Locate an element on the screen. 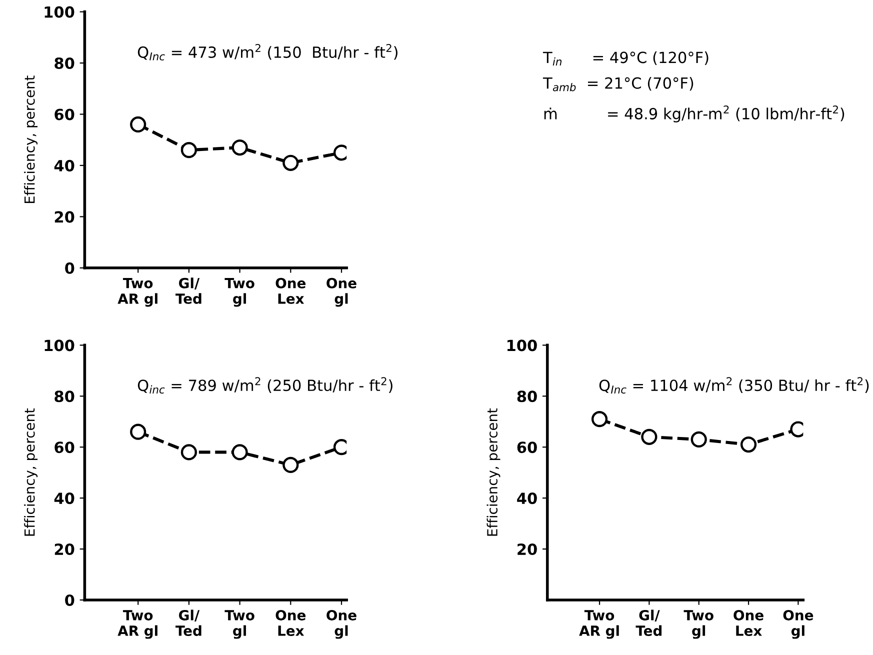  annotation: Q$_{inc}$ = 789 w/m$^{2}$ (250 Btu/hr - ft$^{2}$) is located at coordinates (265, 385).